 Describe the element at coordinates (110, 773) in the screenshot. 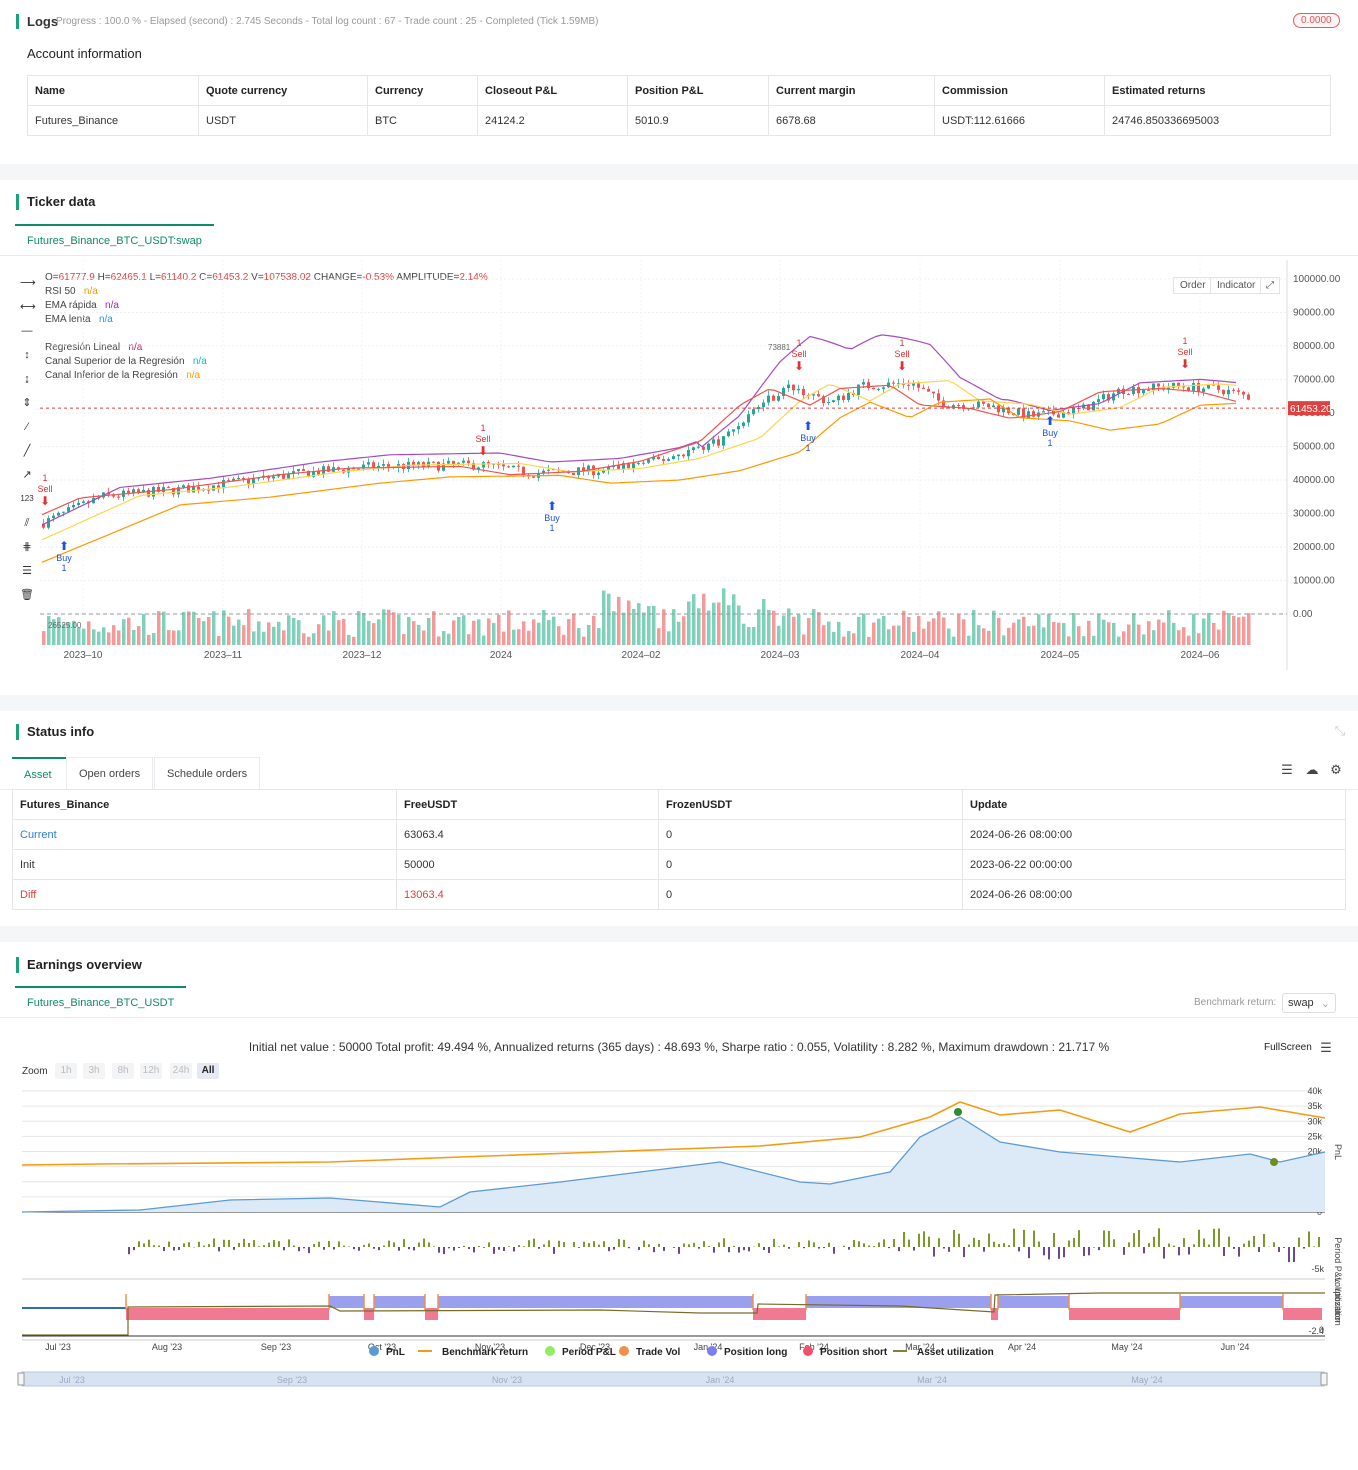

I see `tab-open-orders: Open orders` at that location.